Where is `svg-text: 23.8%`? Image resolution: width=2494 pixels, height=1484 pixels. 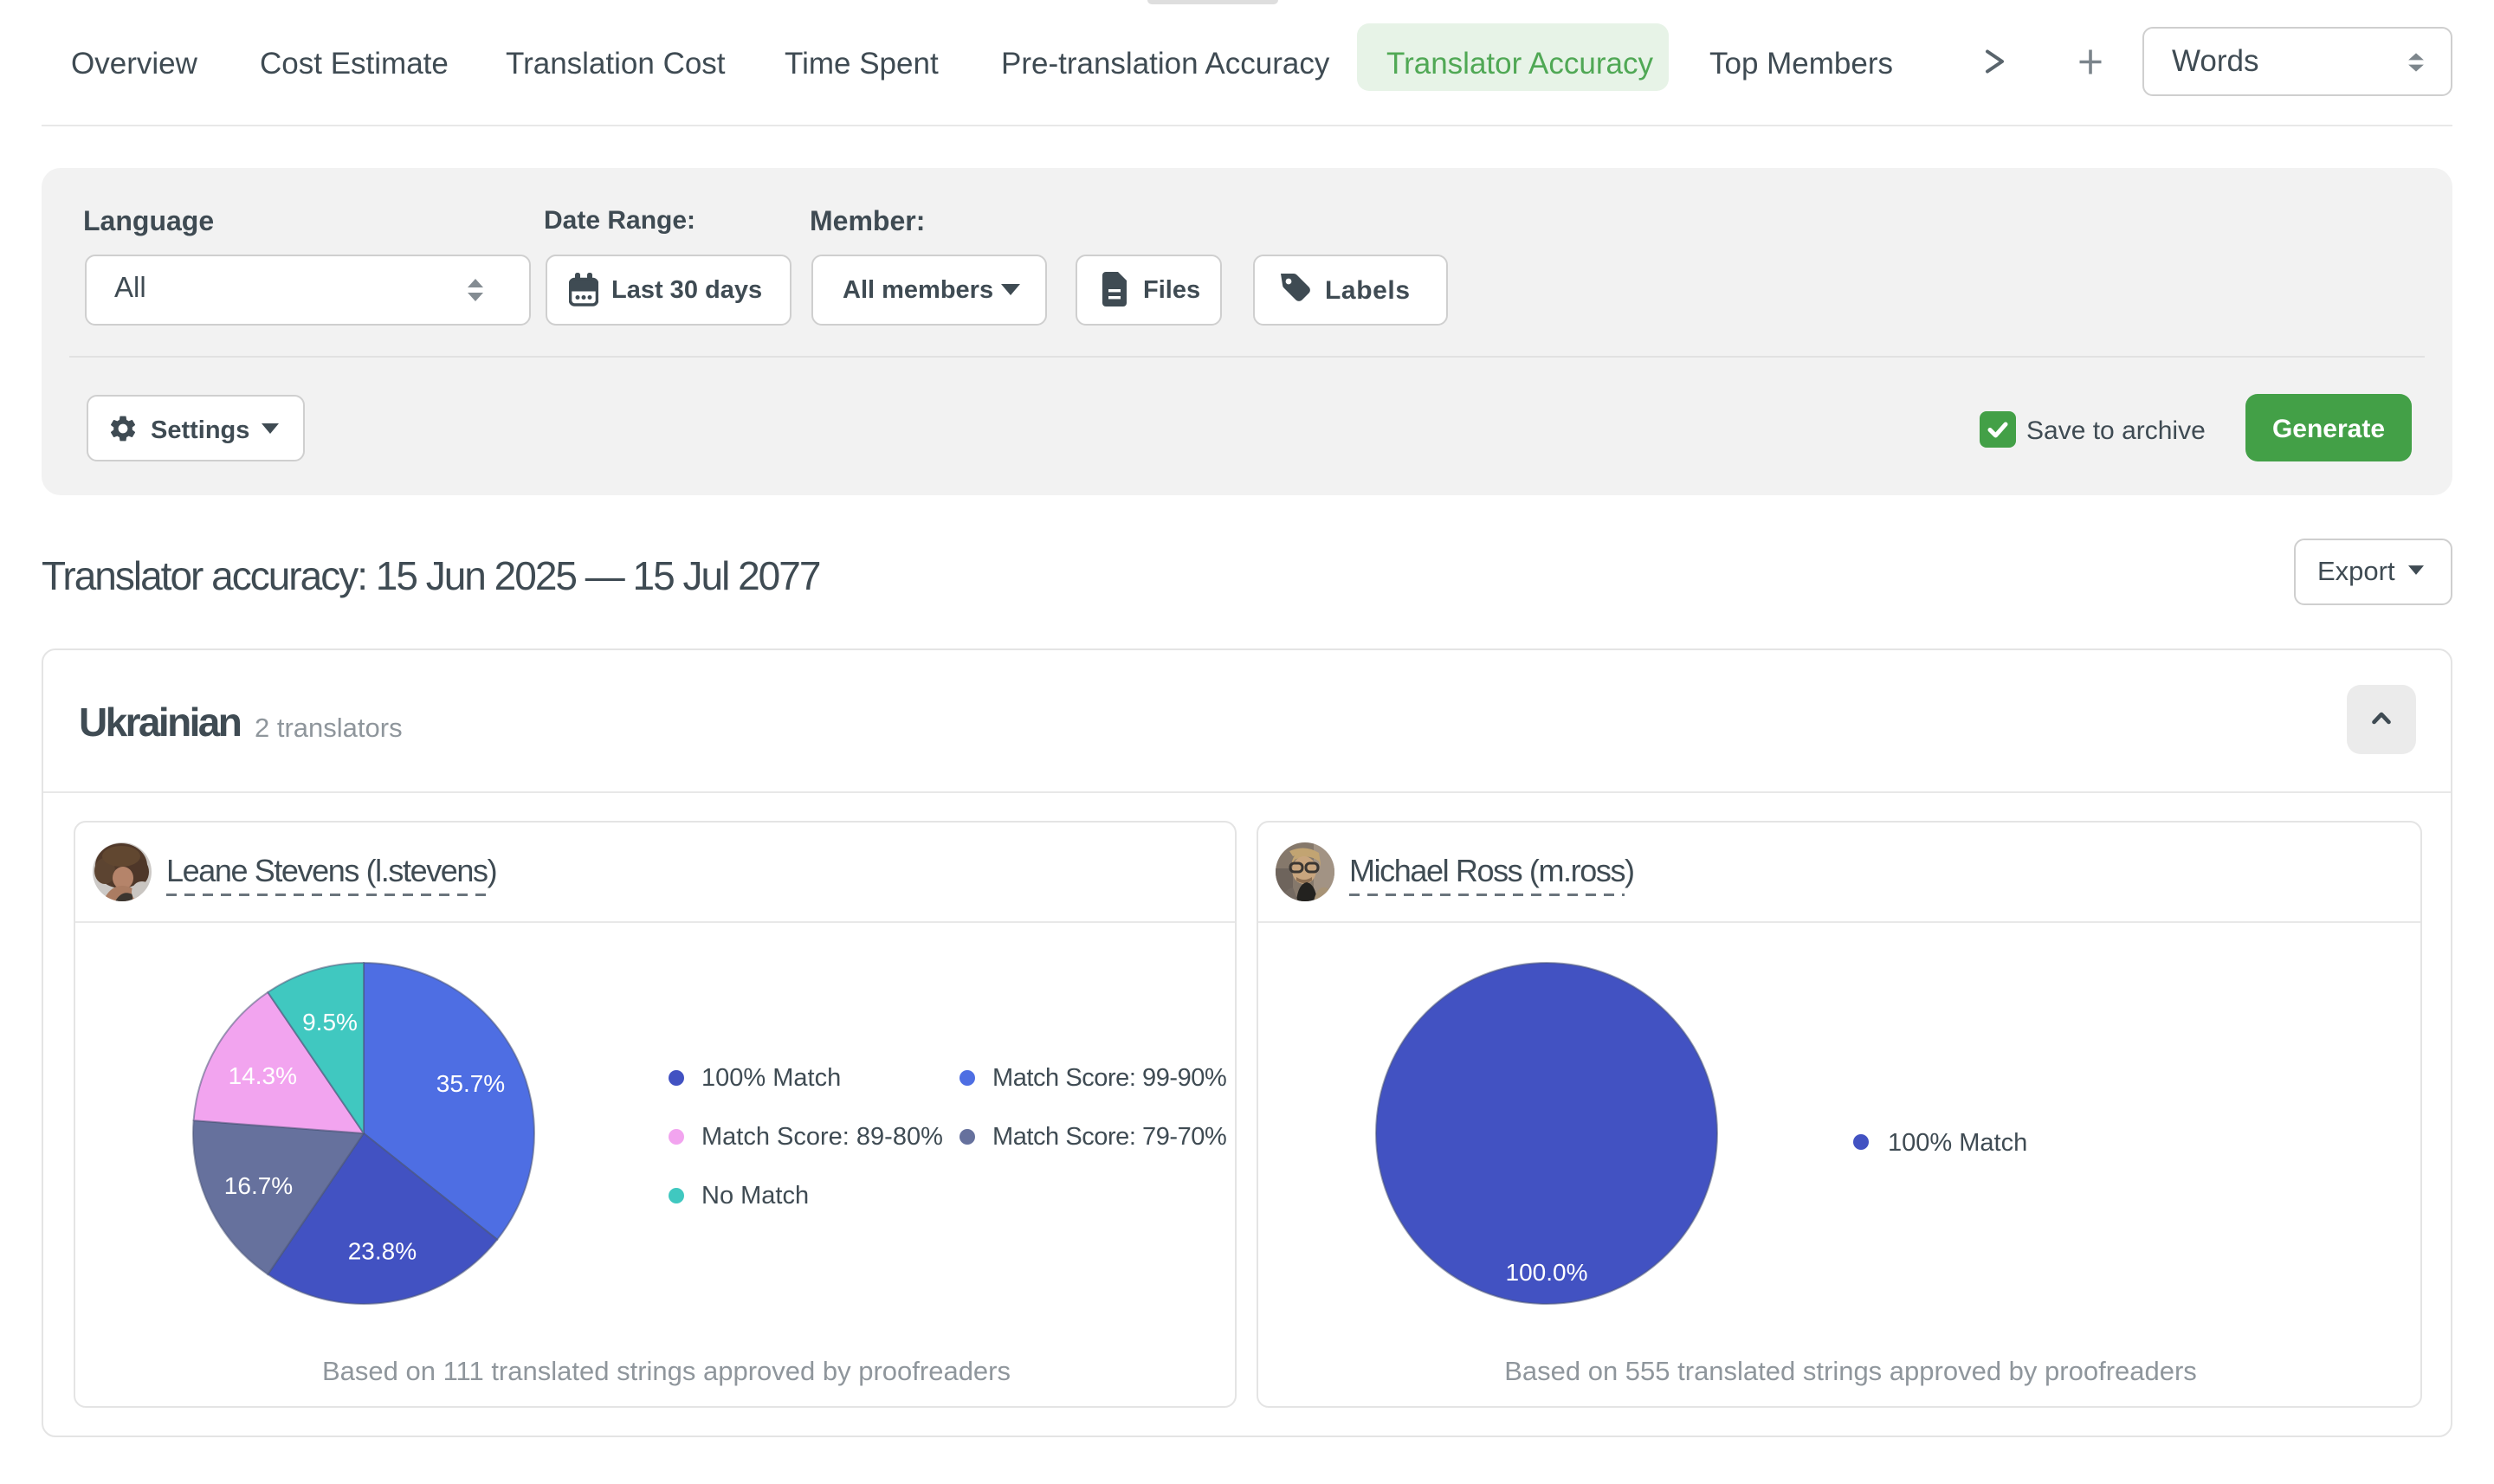
svg-text: 23.8% is located at coordinates (382, 1251).